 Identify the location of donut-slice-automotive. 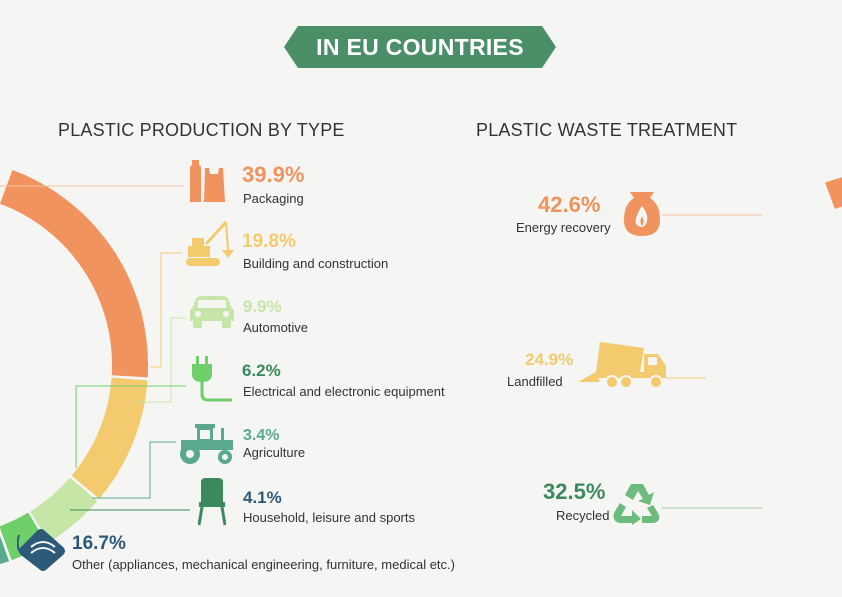
(63, 510).